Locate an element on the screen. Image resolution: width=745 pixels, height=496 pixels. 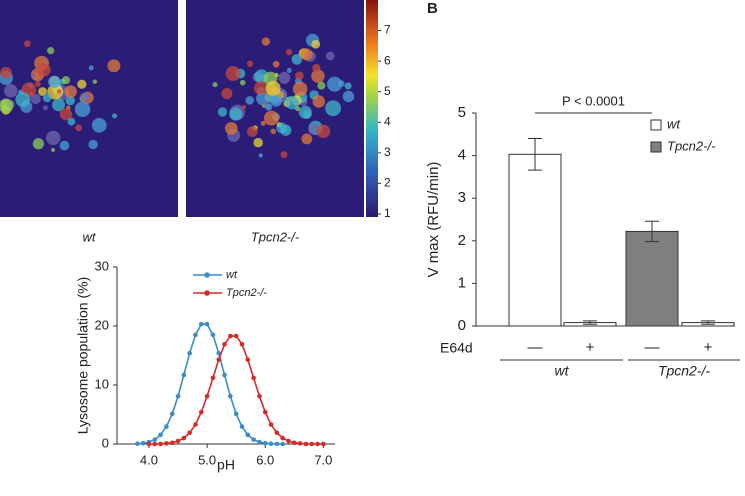
x-axis-label: pH is located at coordinates (226, 465).